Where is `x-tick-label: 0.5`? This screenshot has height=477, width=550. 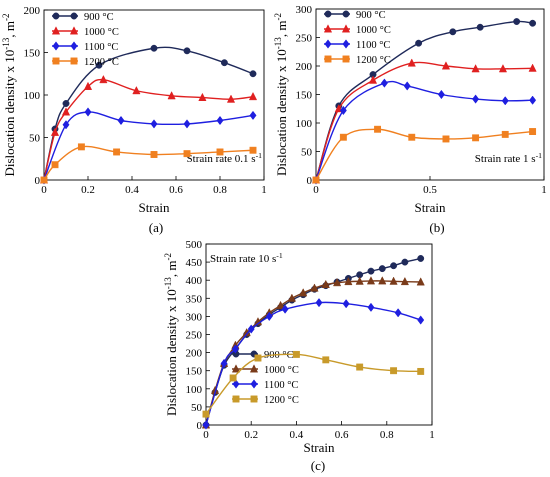
x-tick-label: 0.5 is located at coordinates (430, 190).